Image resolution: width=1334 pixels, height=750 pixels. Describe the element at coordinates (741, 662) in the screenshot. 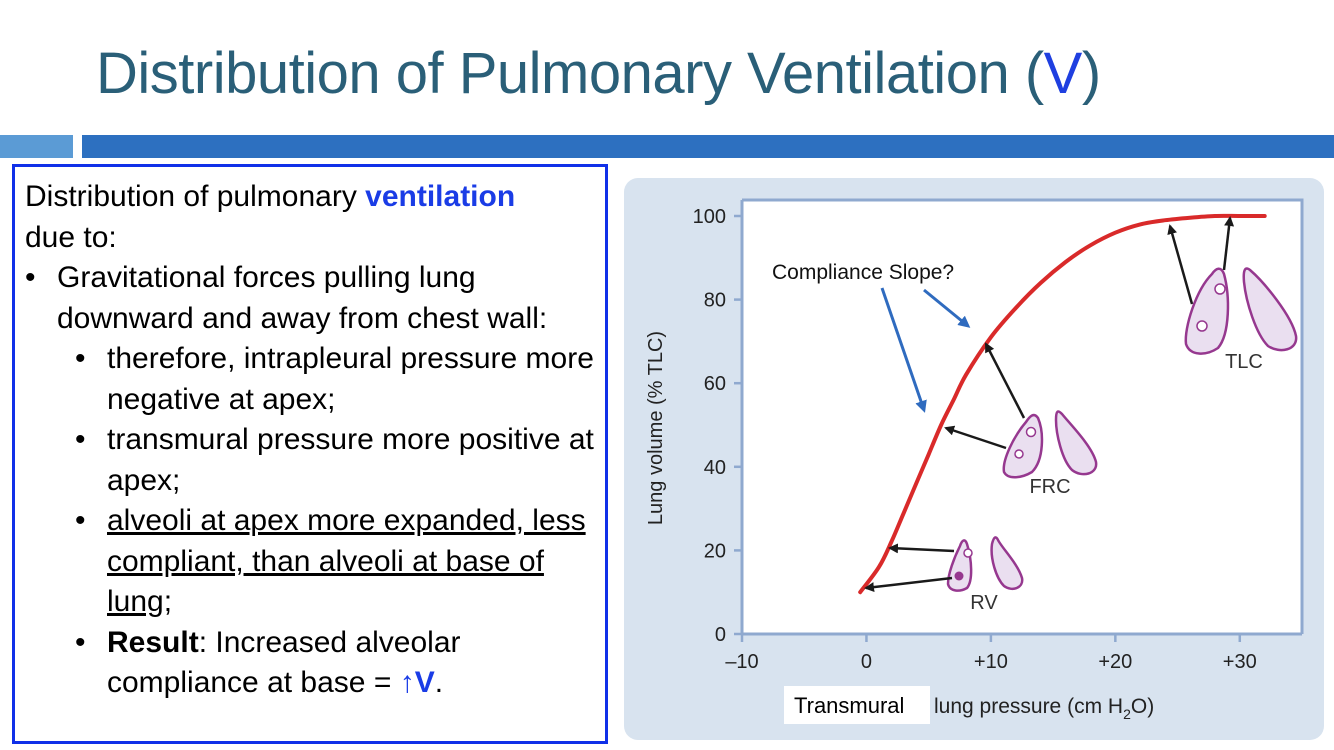

I see `x-tick-label: –10` at that location.